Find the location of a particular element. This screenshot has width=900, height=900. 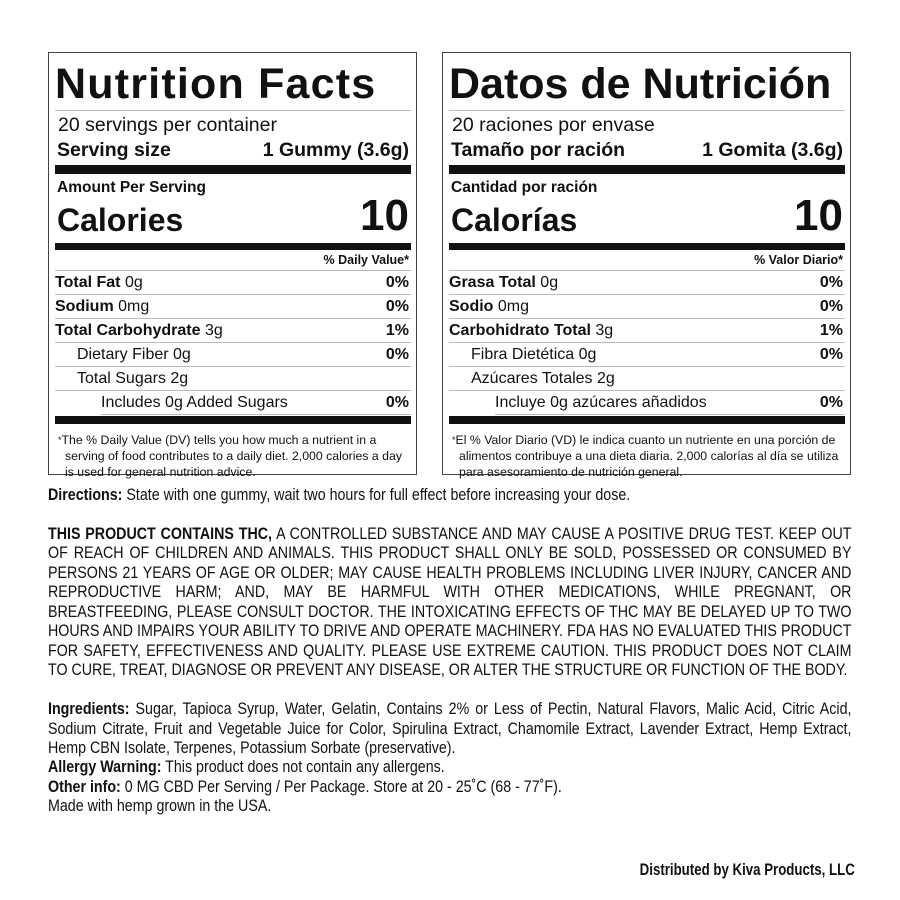

serving-size-value: 1 Gummy (3.6g) is located at coordinates (335, 150).